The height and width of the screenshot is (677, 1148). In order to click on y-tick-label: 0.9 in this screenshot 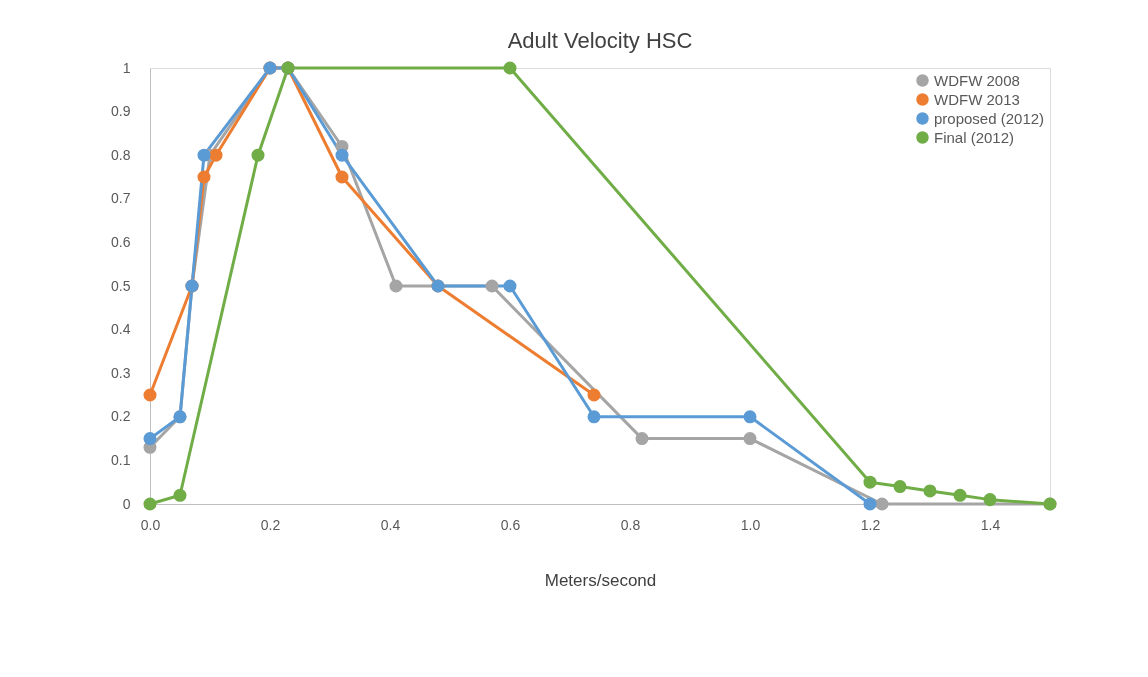, I will do `click(121, 111)`.